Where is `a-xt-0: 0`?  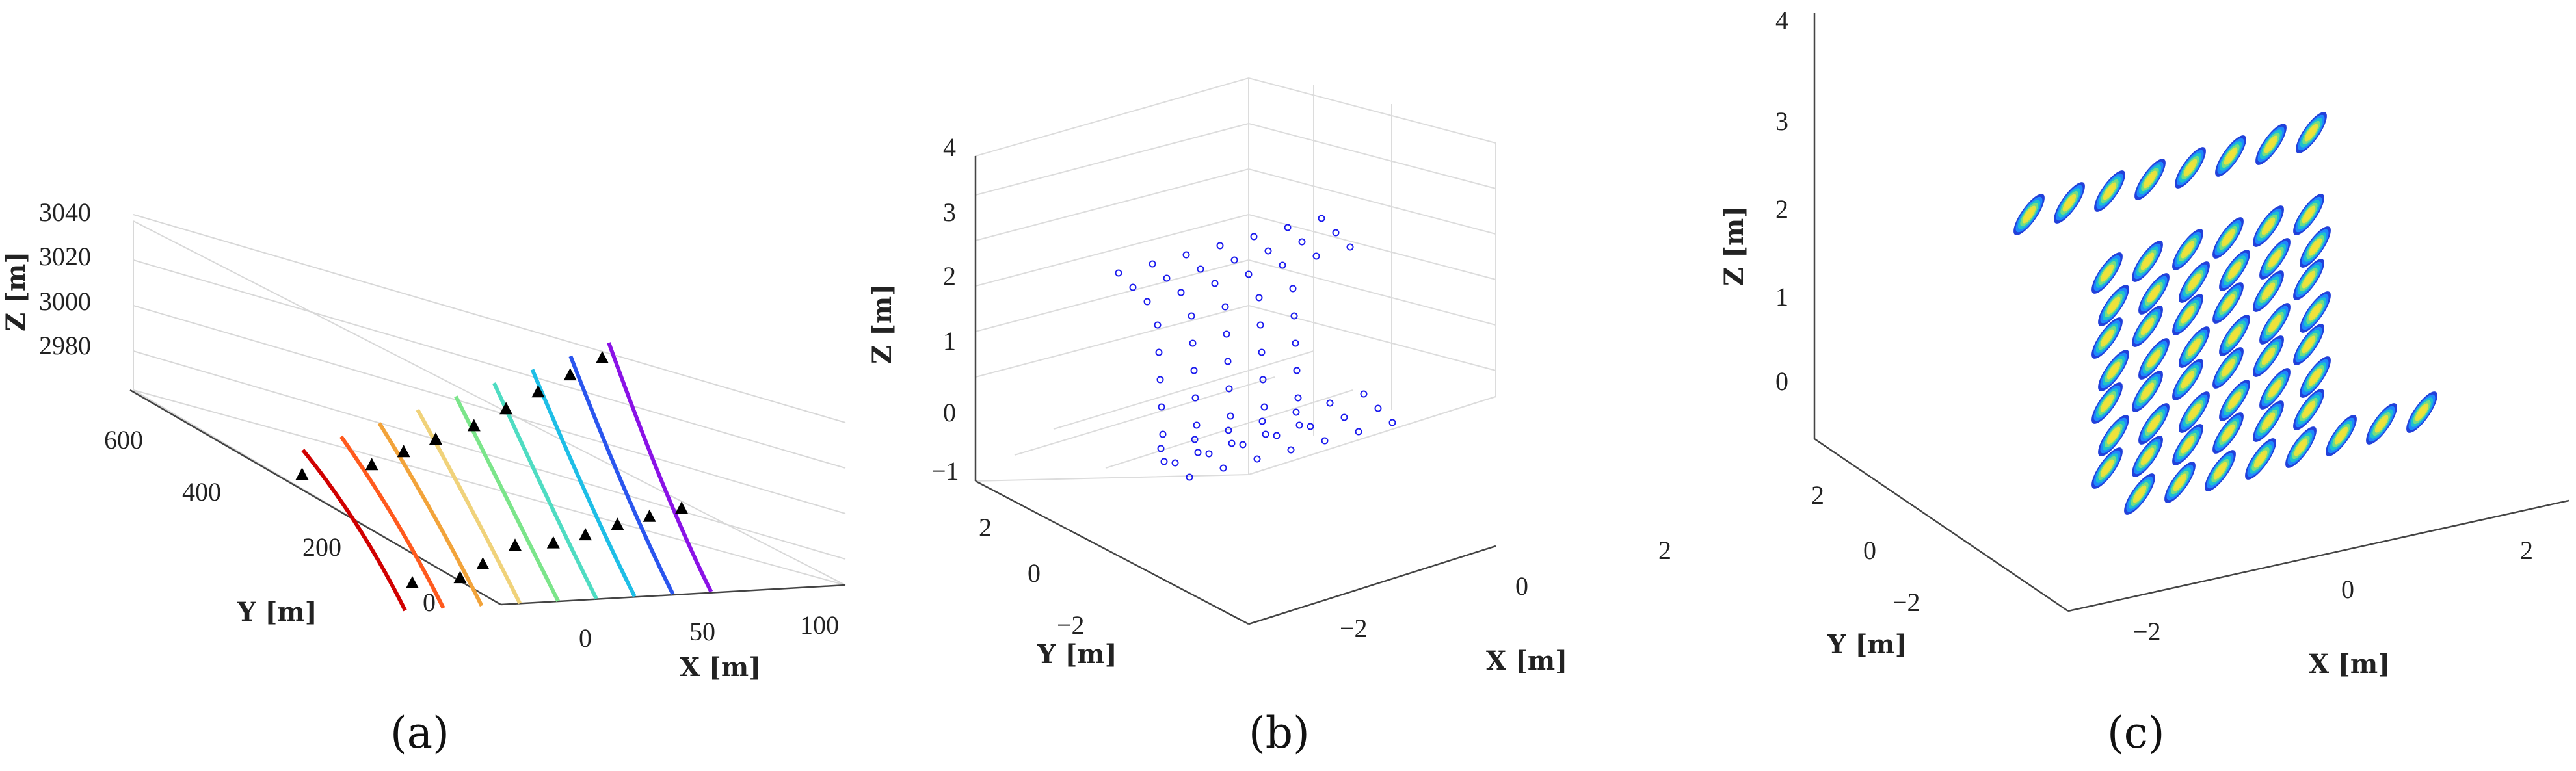 a-xt-0: 0 is located at coordinates (585, 638).